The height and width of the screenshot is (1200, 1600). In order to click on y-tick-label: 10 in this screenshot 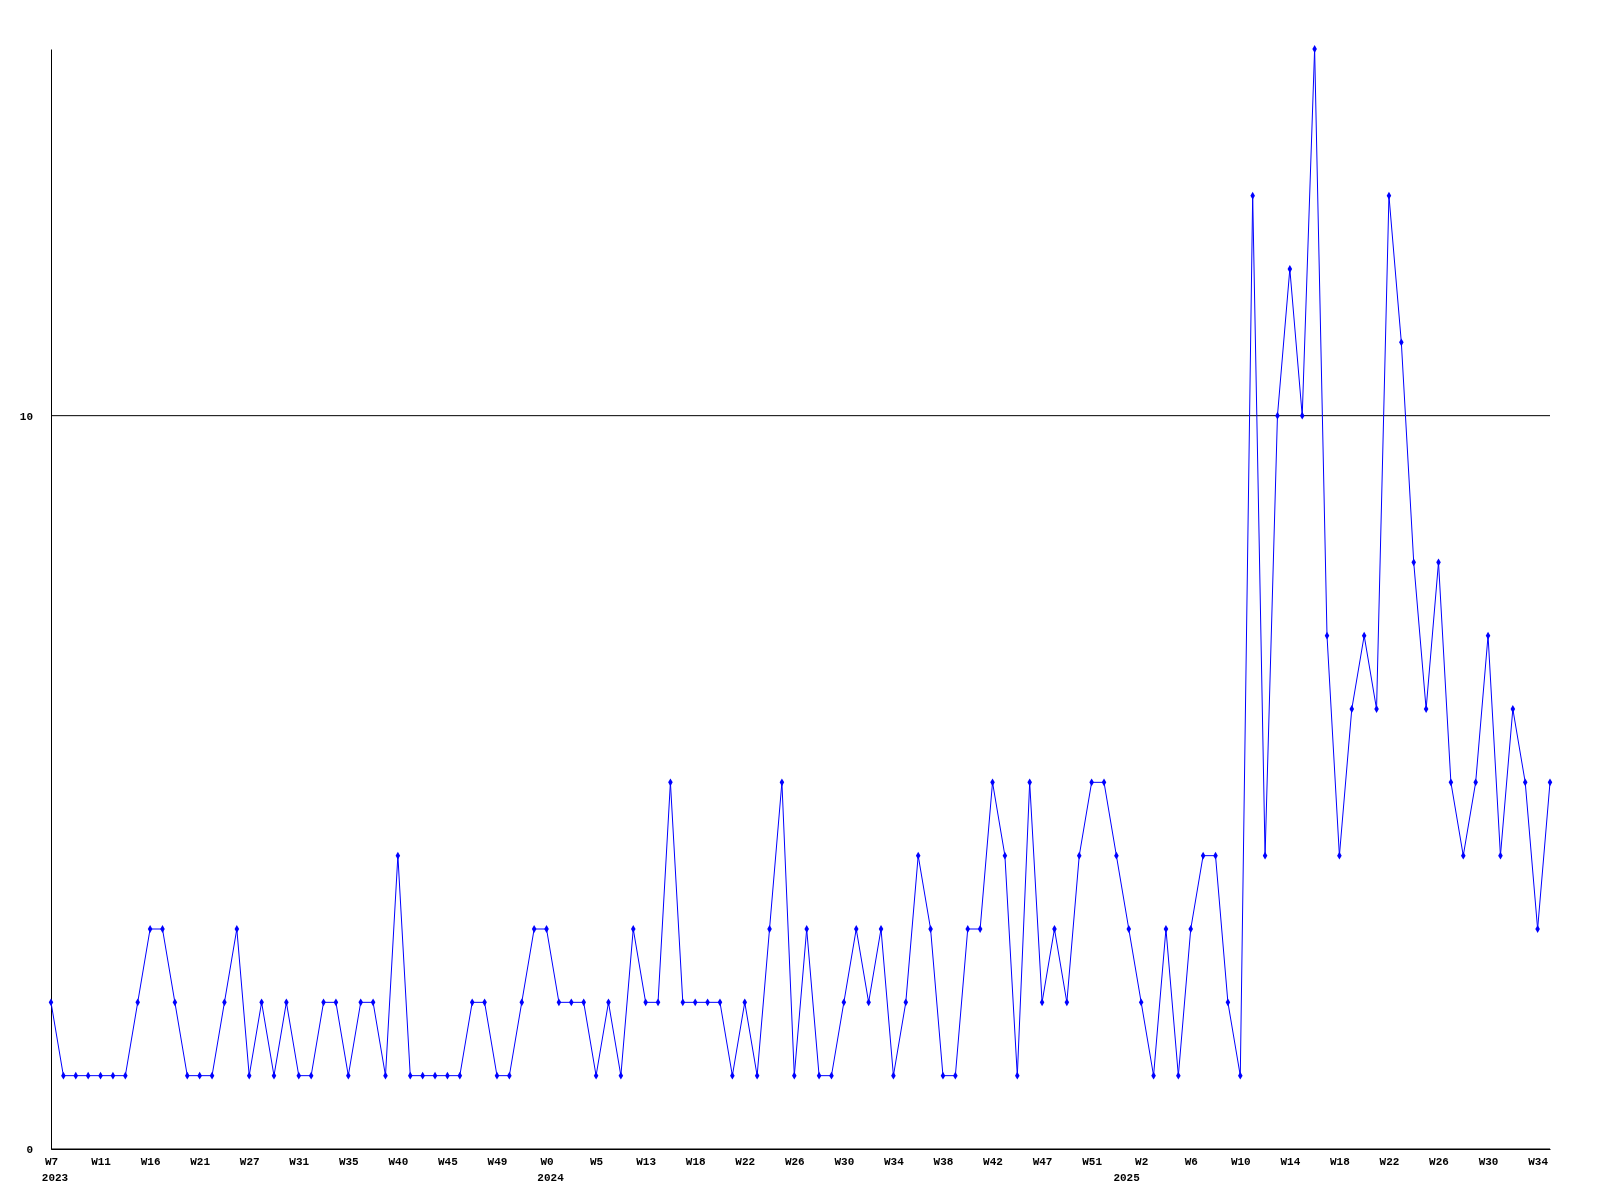, I will do `click(26, 416)`.